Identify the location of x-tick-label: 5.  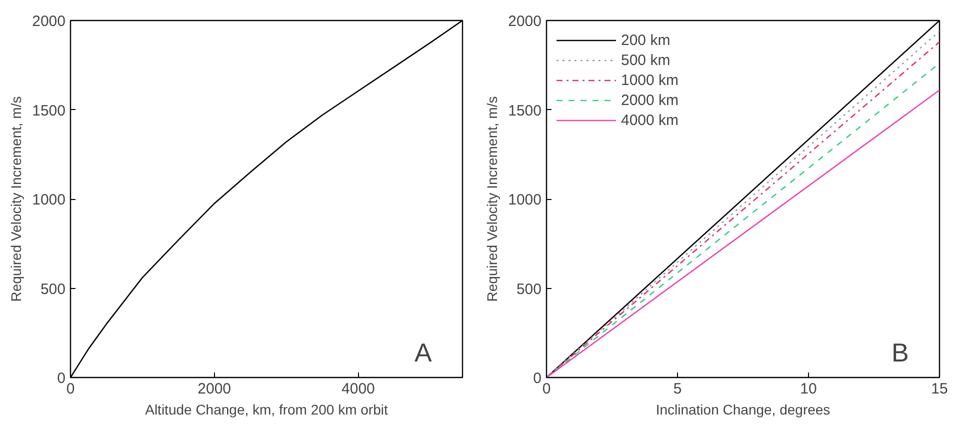
(677, 389).